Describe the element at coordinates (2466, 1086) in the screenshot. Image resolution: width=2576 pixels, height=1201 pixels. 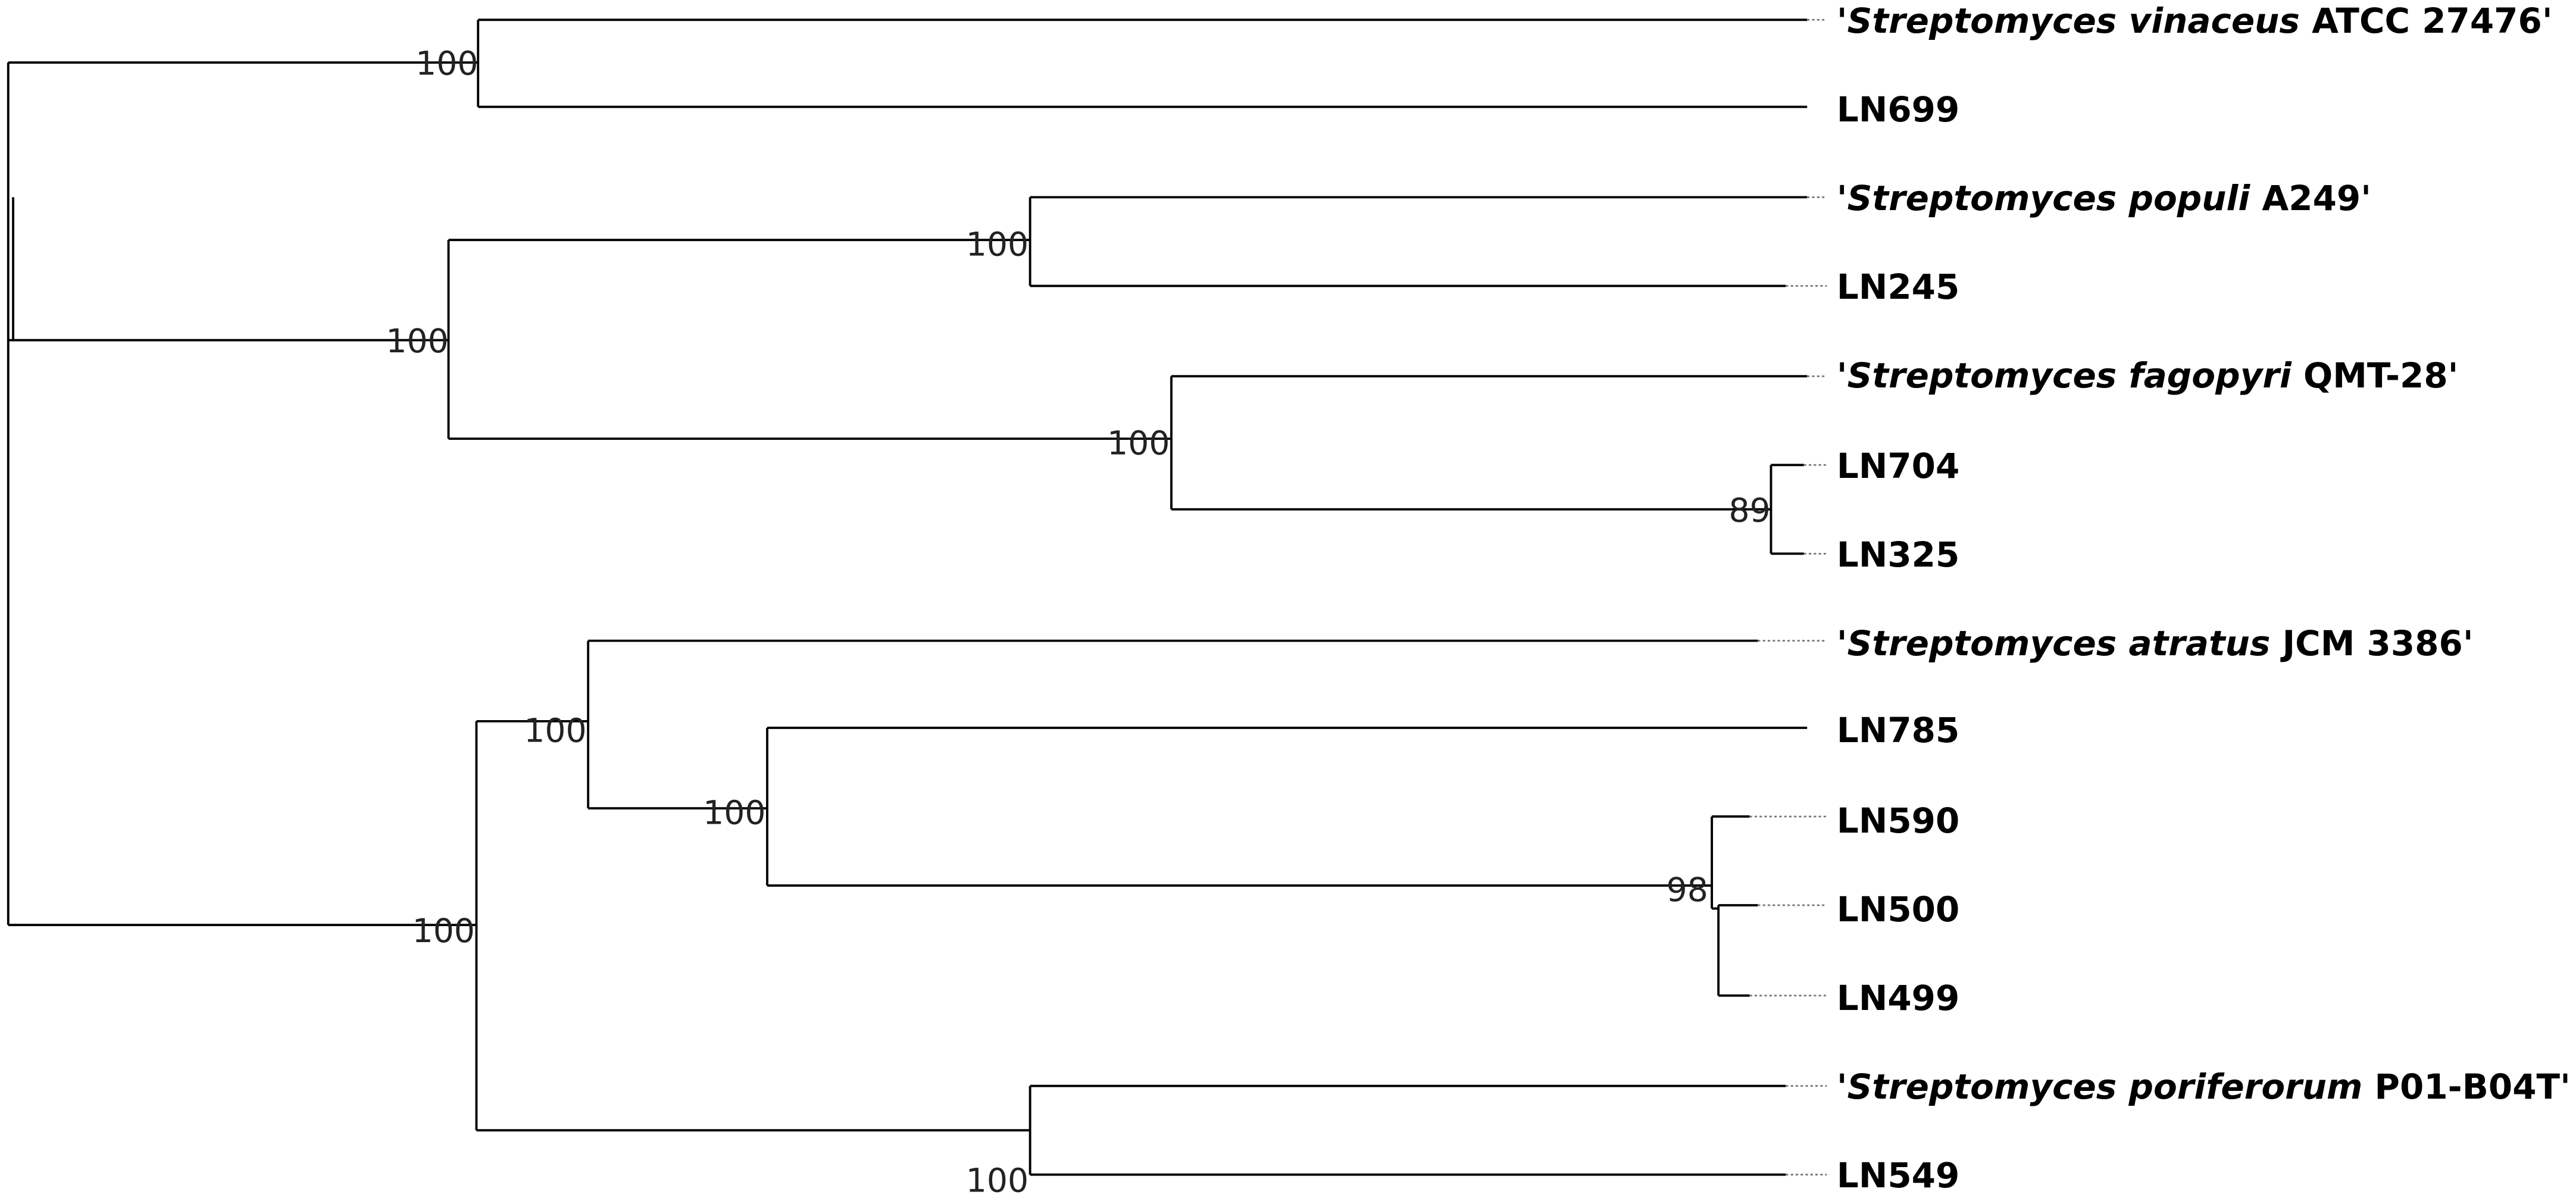
I see `strain: P01-B04T'` at that location.